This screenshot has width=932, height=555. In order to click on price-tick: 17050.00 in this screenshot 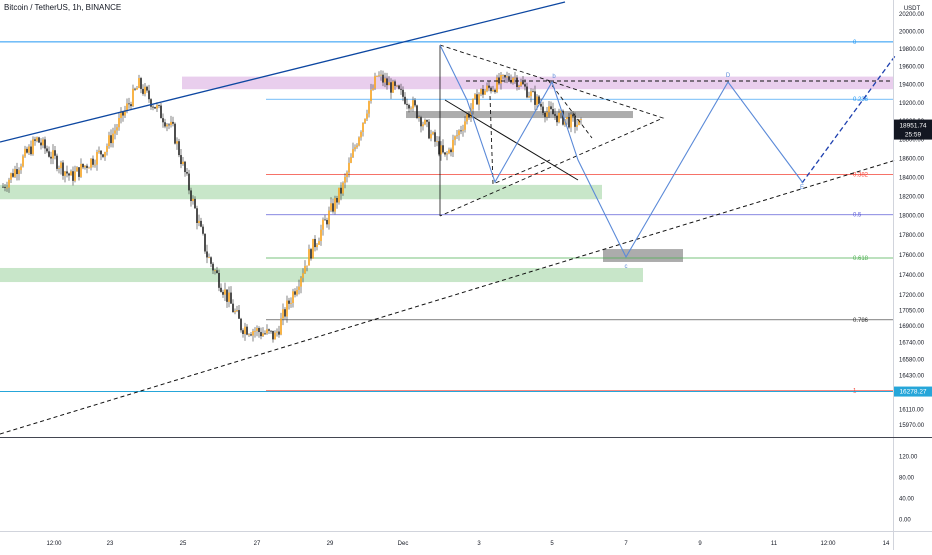, I will do `click(912, 312)`.